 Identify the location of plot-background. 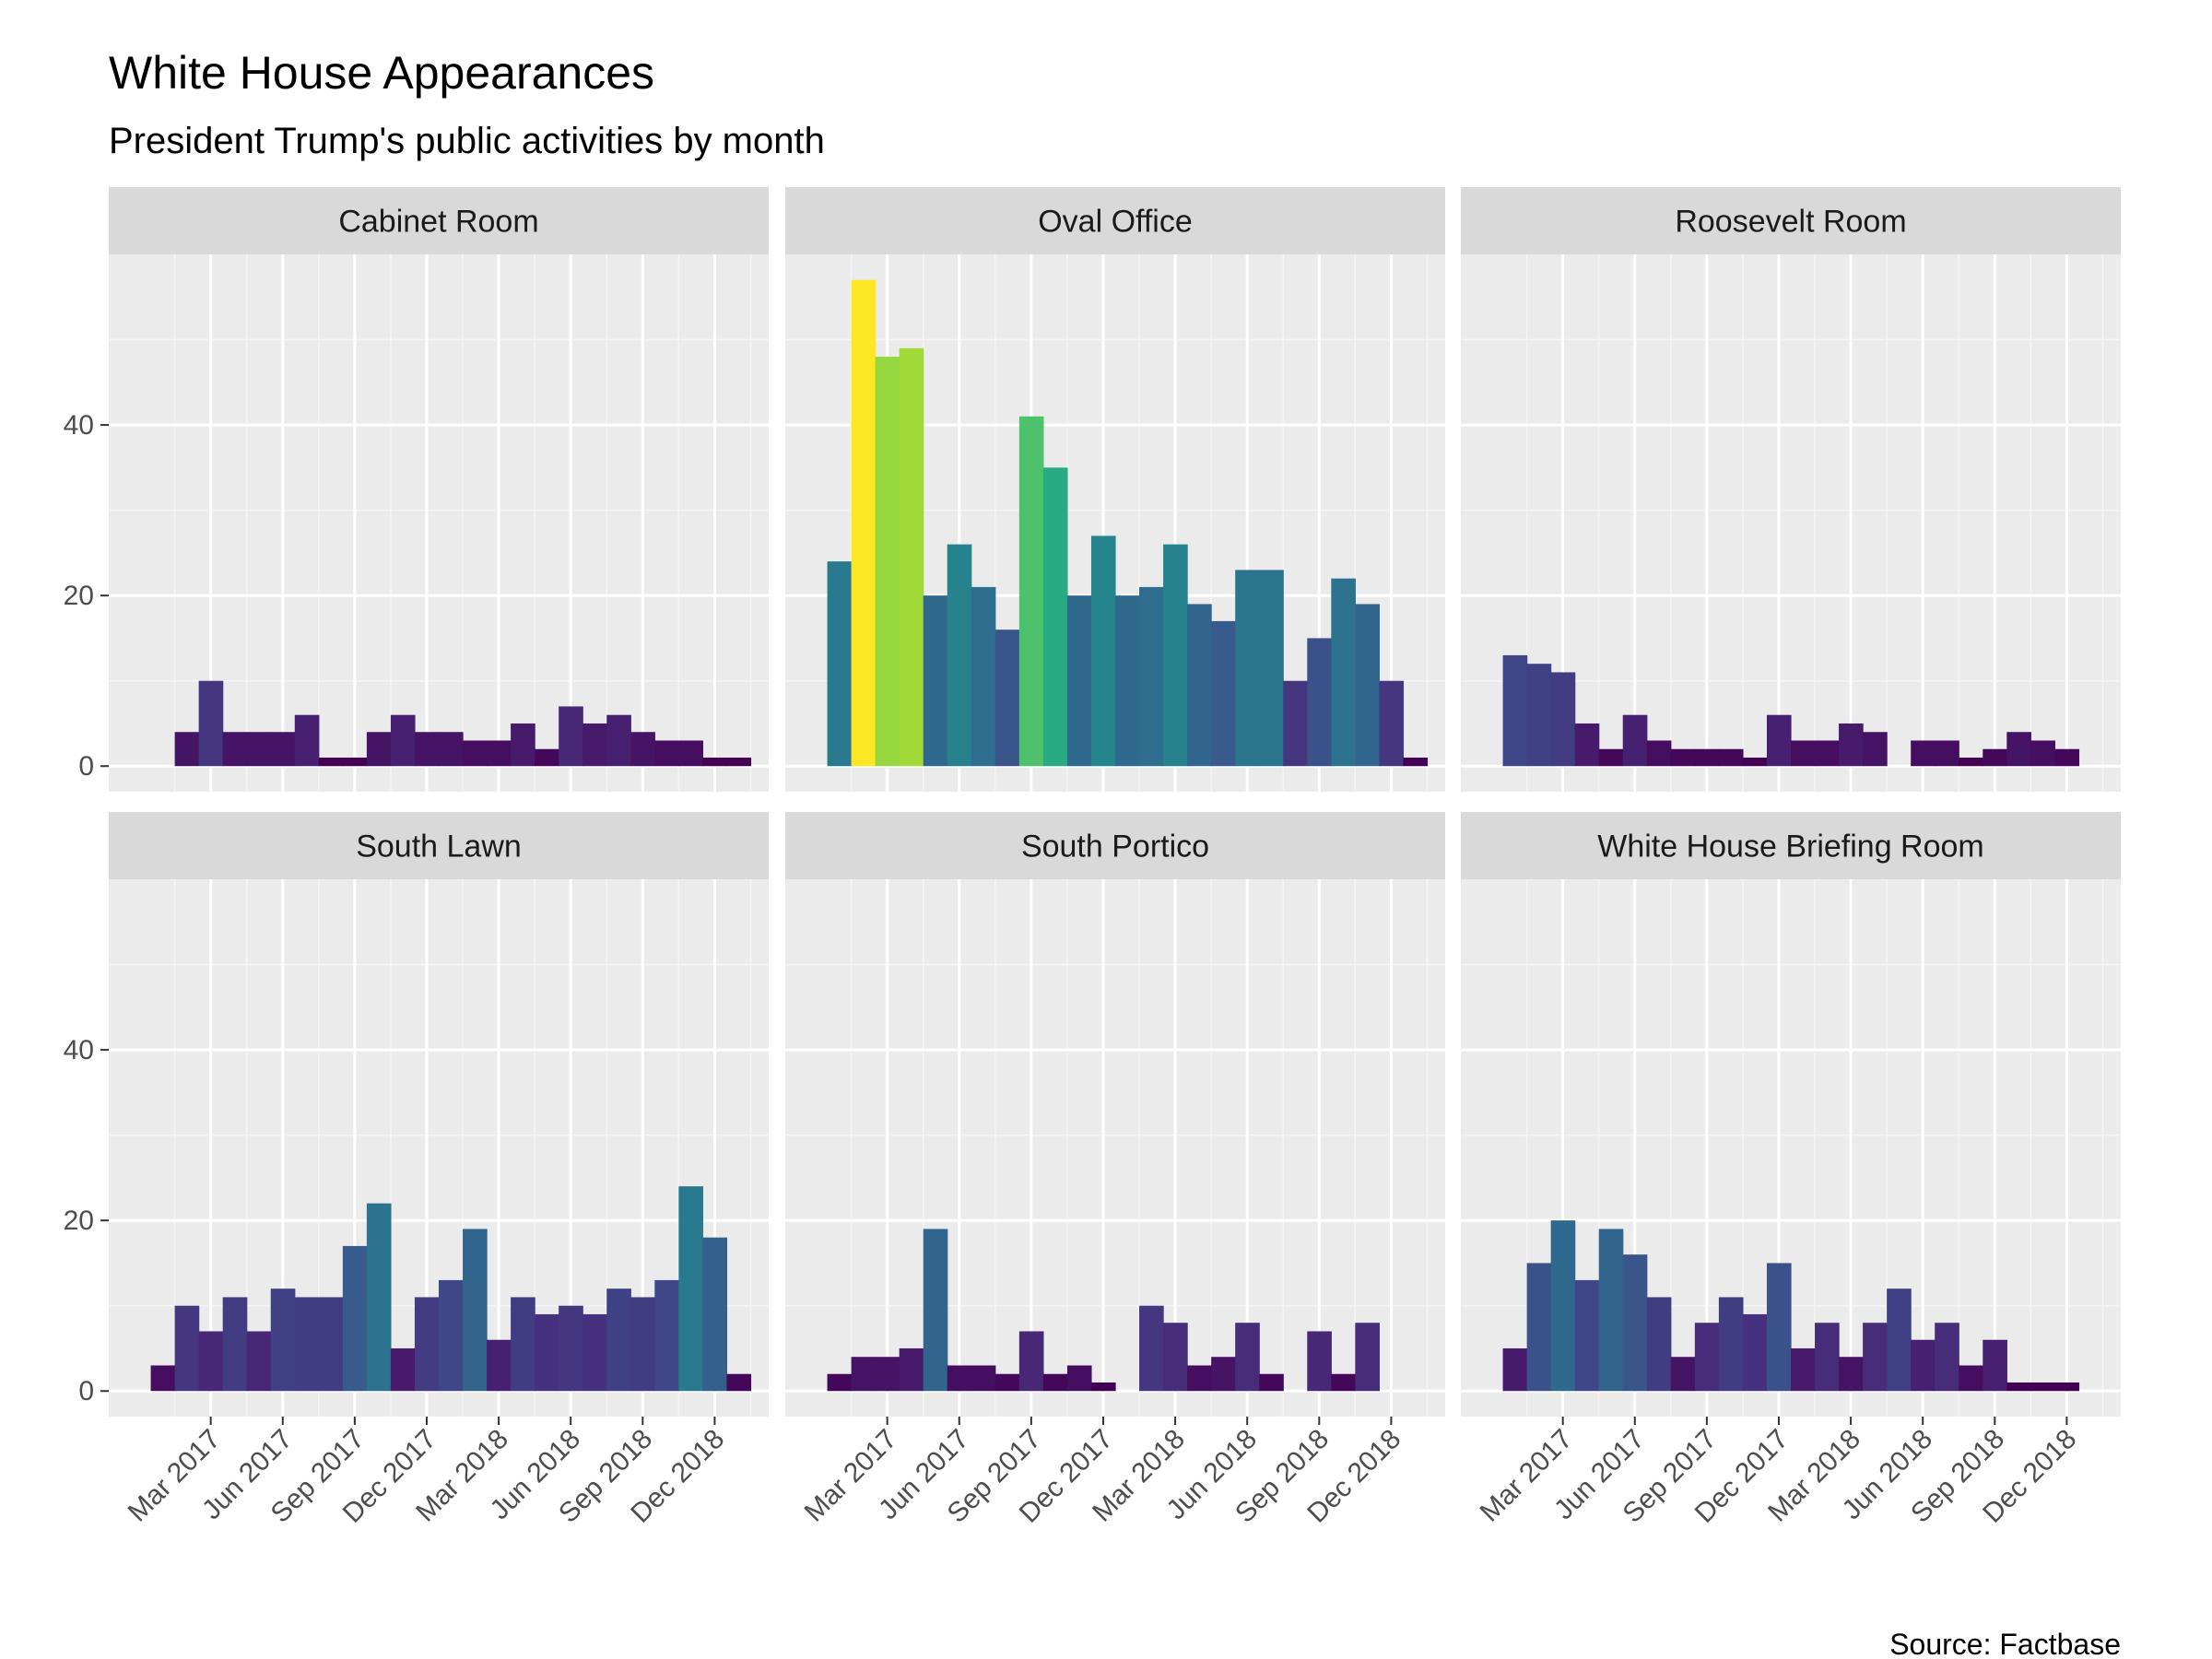
(1115, 1148).